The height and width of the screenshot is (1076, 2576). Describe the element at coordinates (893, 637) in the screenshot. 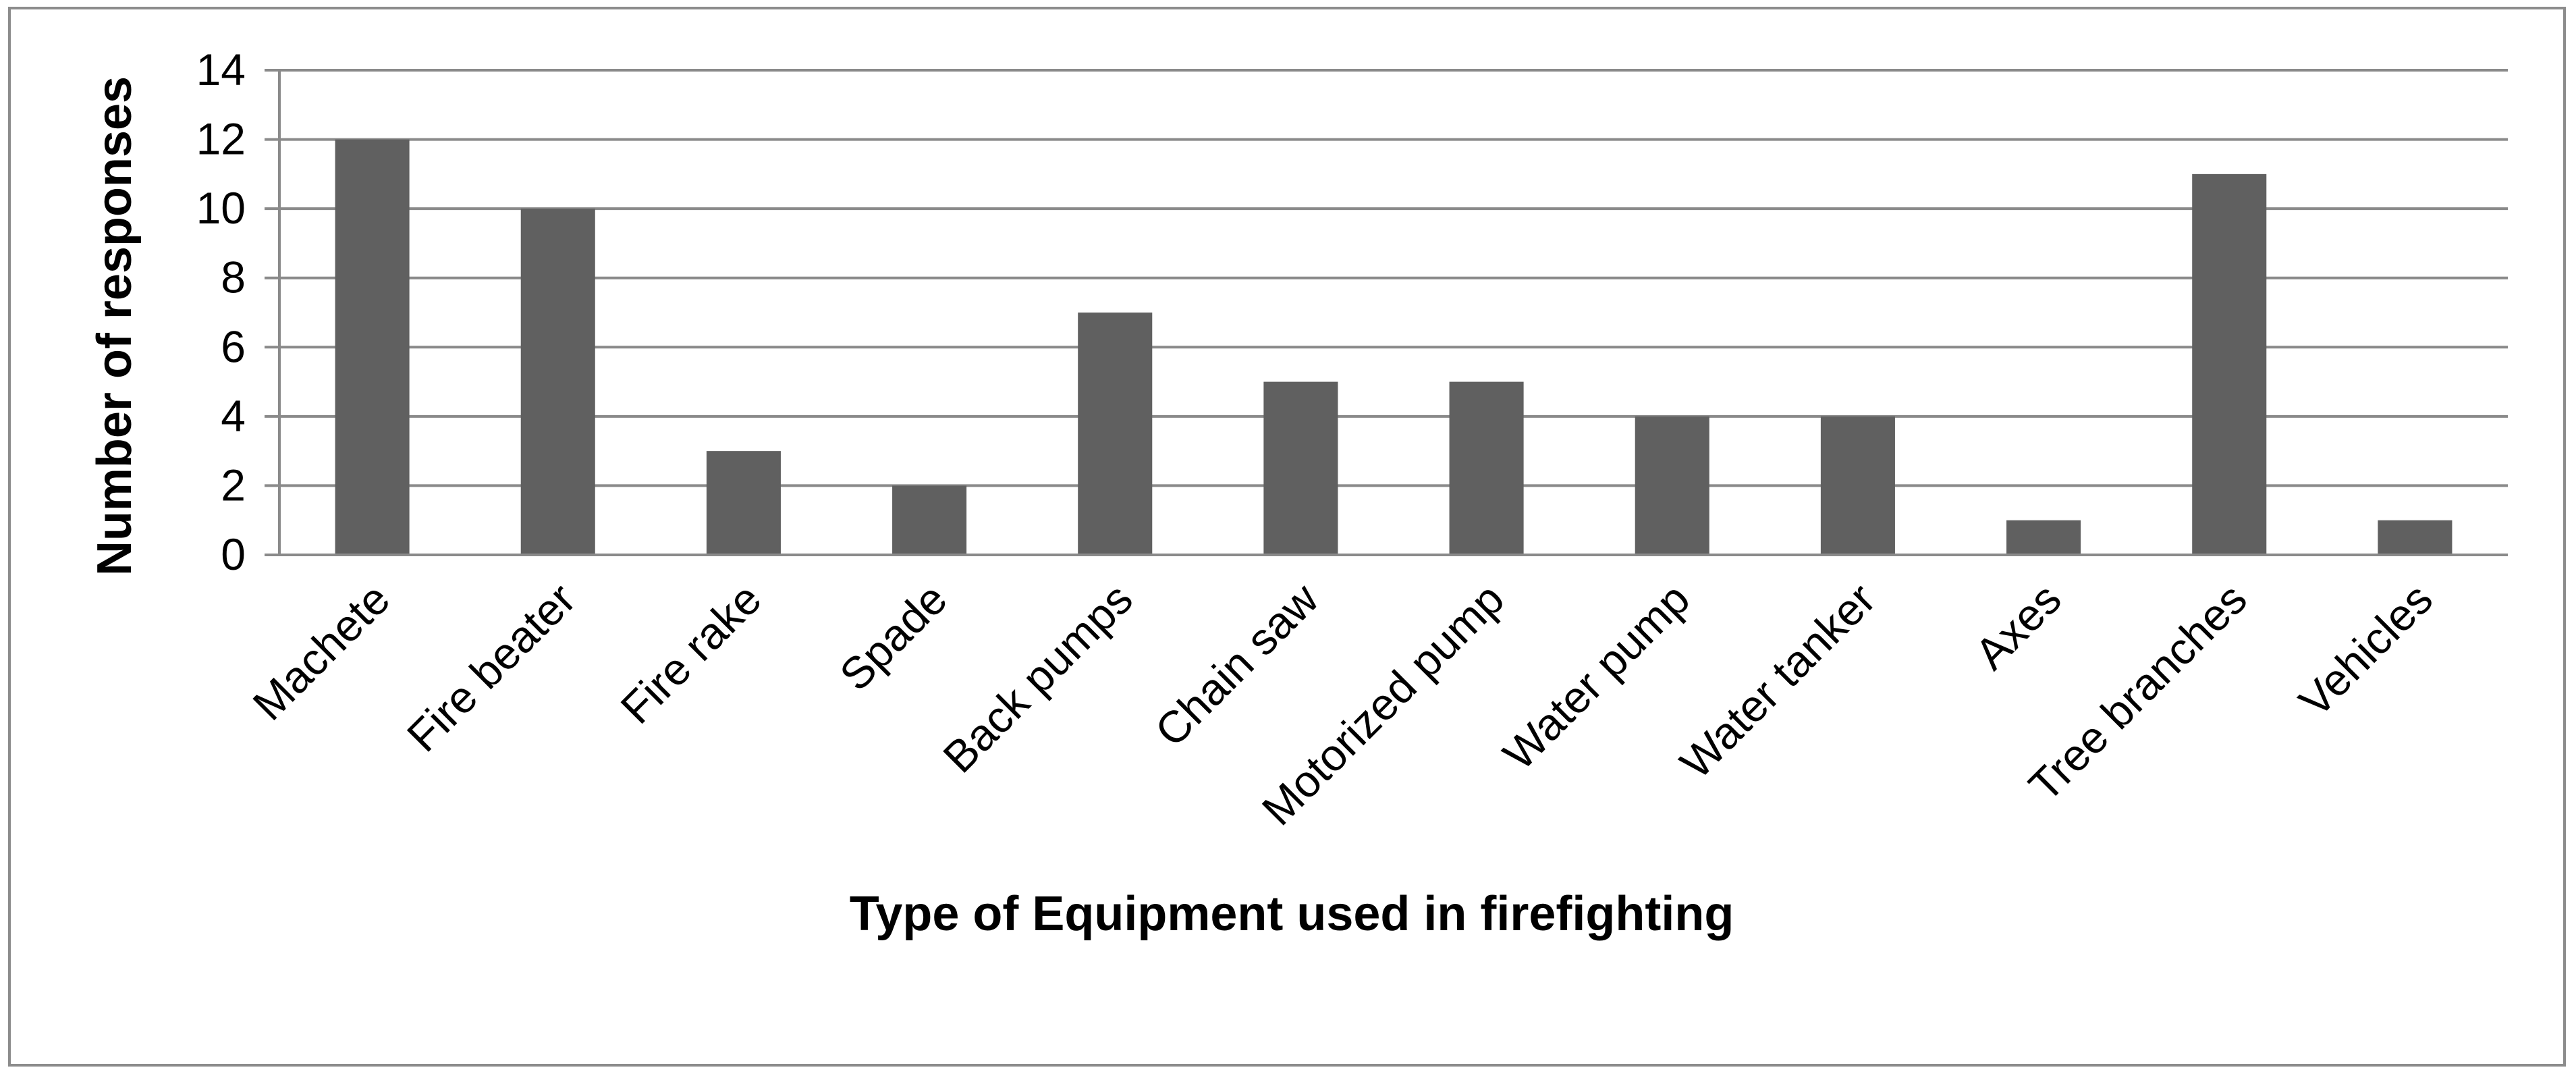

I see `x-tick-label: Spade` at that location.